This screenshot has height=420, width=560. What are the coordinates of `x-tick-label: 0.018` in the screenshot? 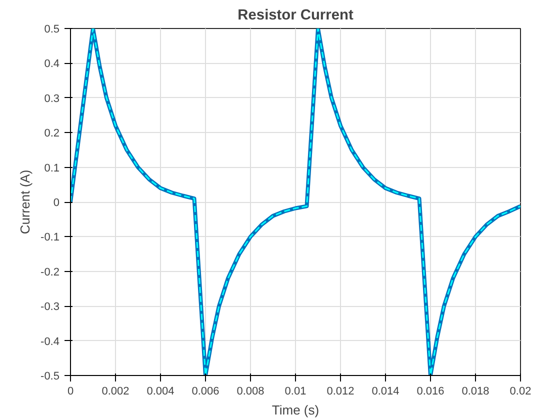 It's located at (476, 392).